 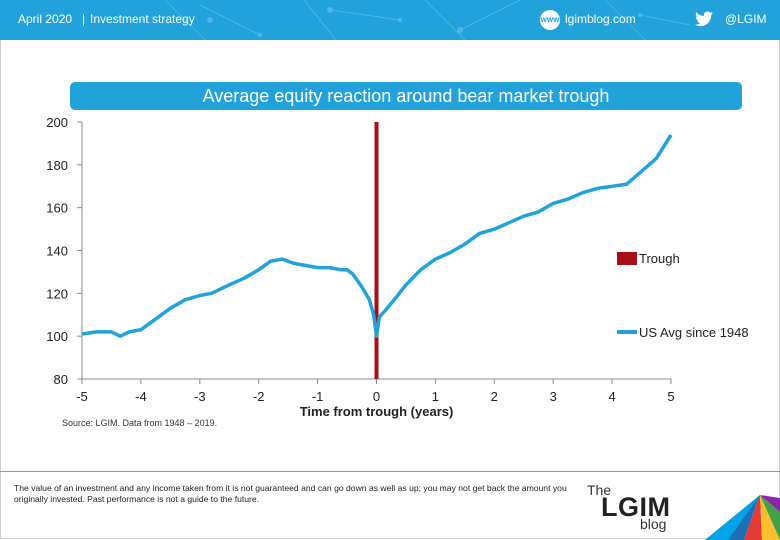 What do you see at coordinates (427, 20) in the screenshot?
I see `network-pattern` at bounding box center [427, 20].